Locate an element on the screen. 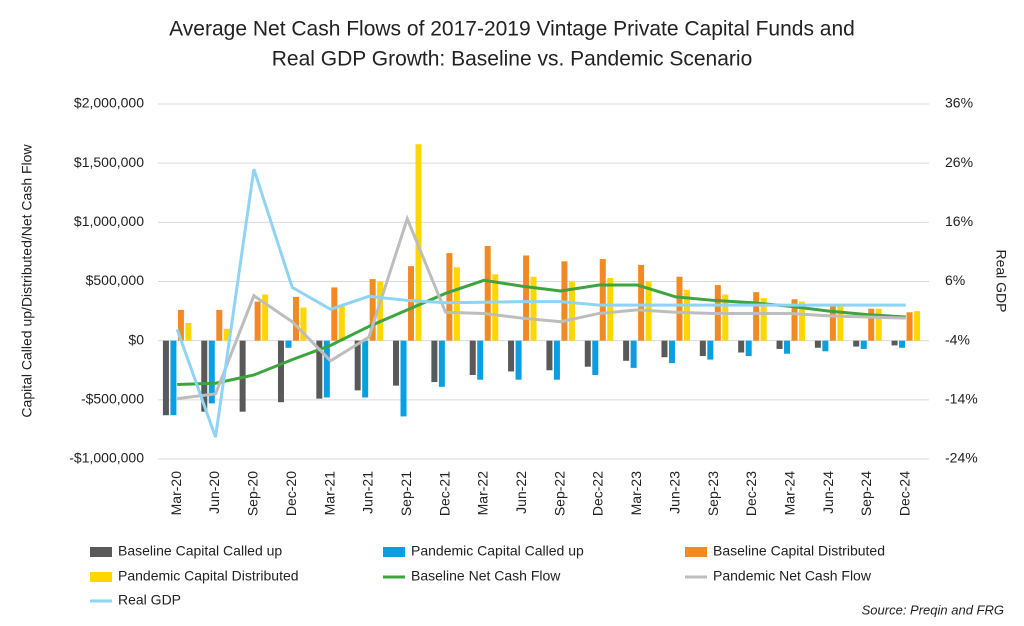 This screenshot has height=626, width=1024. x-tick-label: Dec-21 is located at coordinates (444, 493).